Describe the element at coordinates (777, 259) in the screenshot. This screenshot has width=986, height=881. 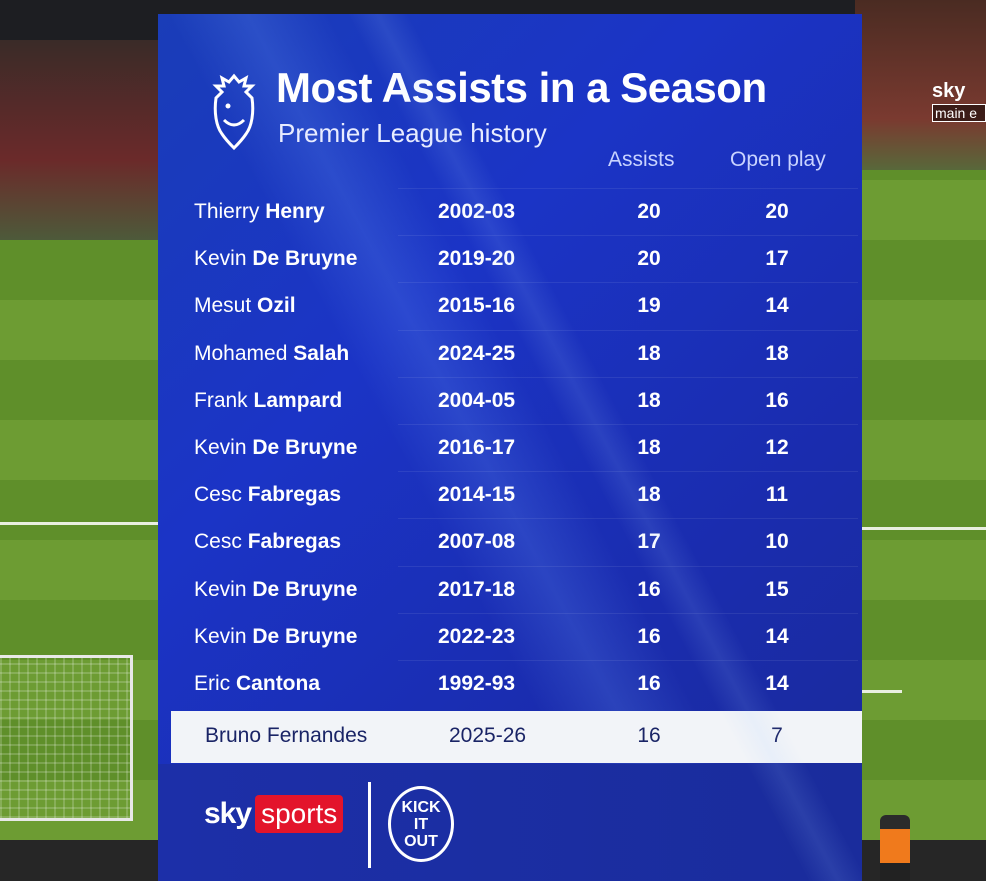
I see `open-play-cell: 17` at that location.